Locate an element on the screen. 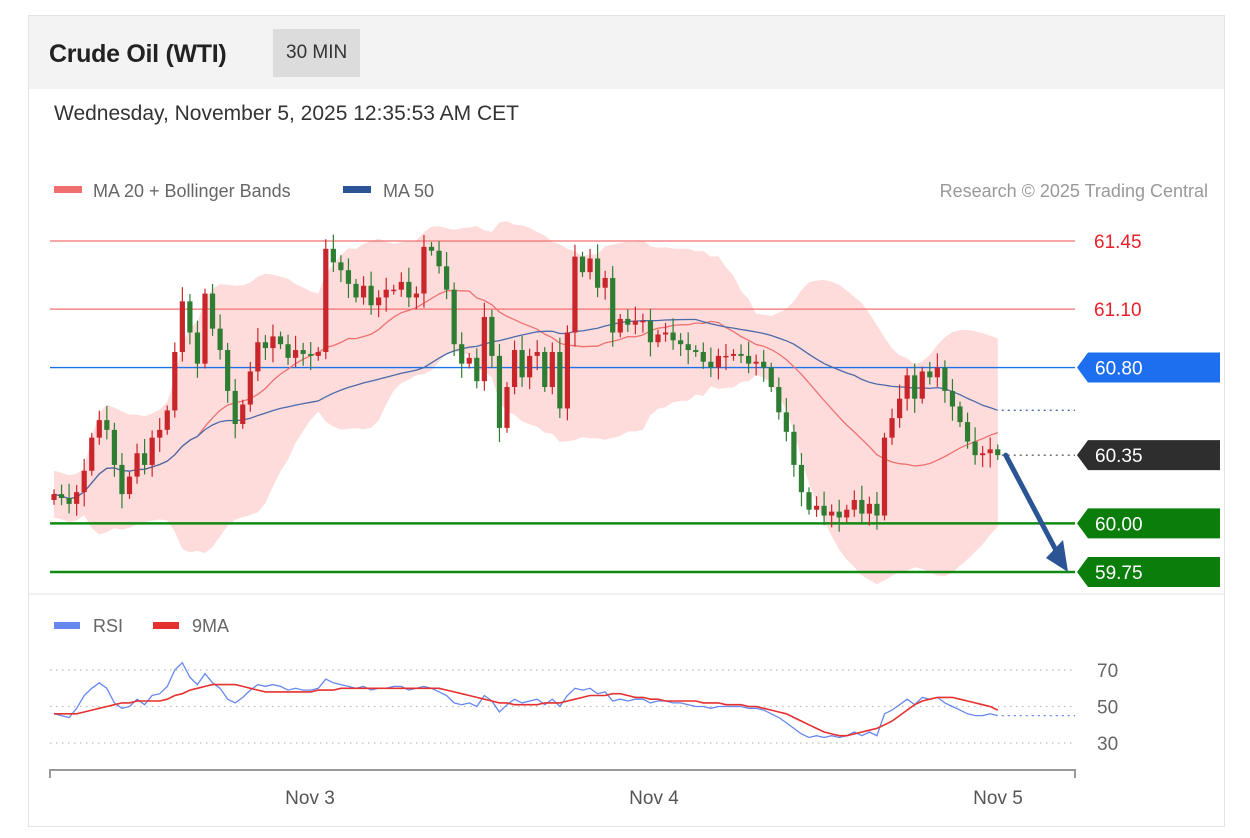 Image resolution: width=1250 pixels, height=838 pixels. rsi-tick-label: 30 is located at coordinates (1107, 744).